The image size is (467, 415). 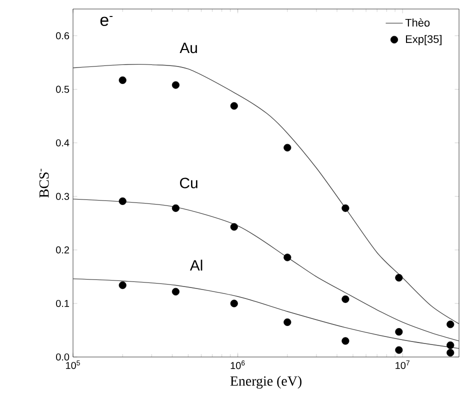 I want to click on y-tick-label: 0.3, so click(x=63, y=196).